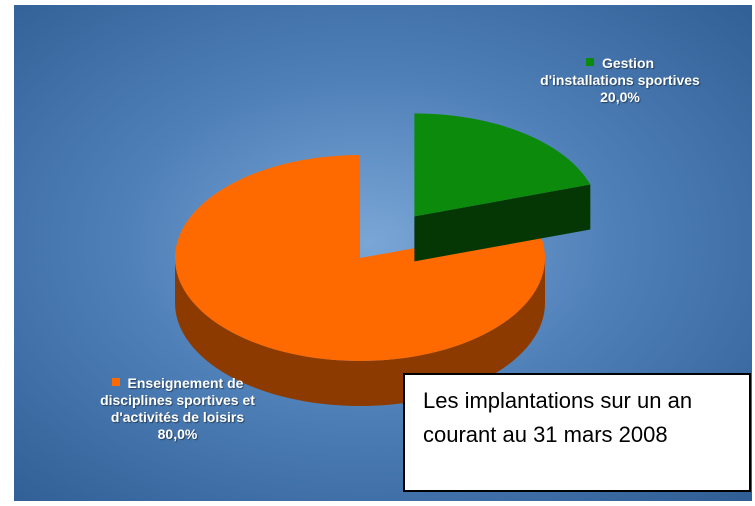  Describe the element at coordinates (177, 434) in the screenshot. I see `slice-value: 80,0%` at that location.